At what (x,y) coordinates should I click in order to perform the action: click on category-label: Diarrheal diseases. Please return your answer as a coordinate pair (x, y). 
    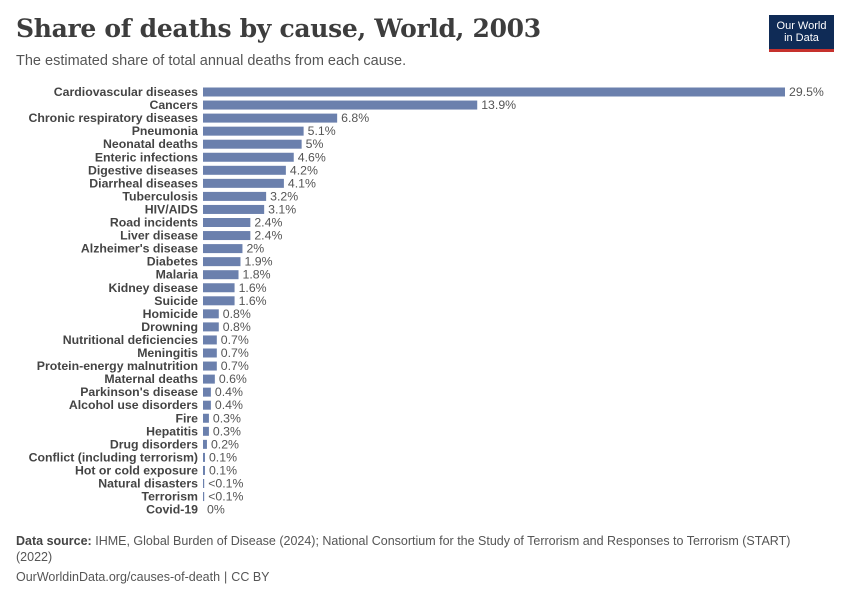
    Looking at the image, I should click on (143, 183).